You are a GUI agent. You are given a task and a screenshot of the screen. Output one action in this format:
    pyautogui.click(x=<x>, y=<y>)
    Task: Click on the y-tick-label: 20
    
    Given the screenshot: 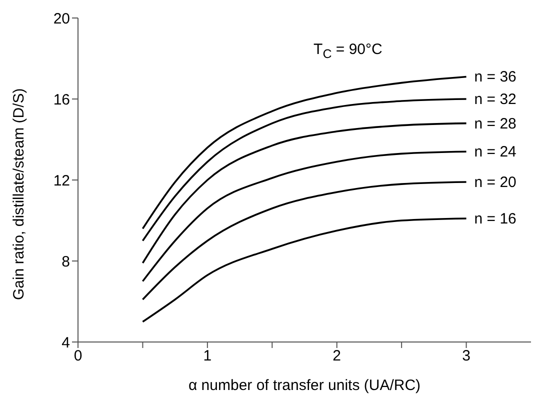 What is the action you would take?
    pyautogui.click(x=61, y=19)
    